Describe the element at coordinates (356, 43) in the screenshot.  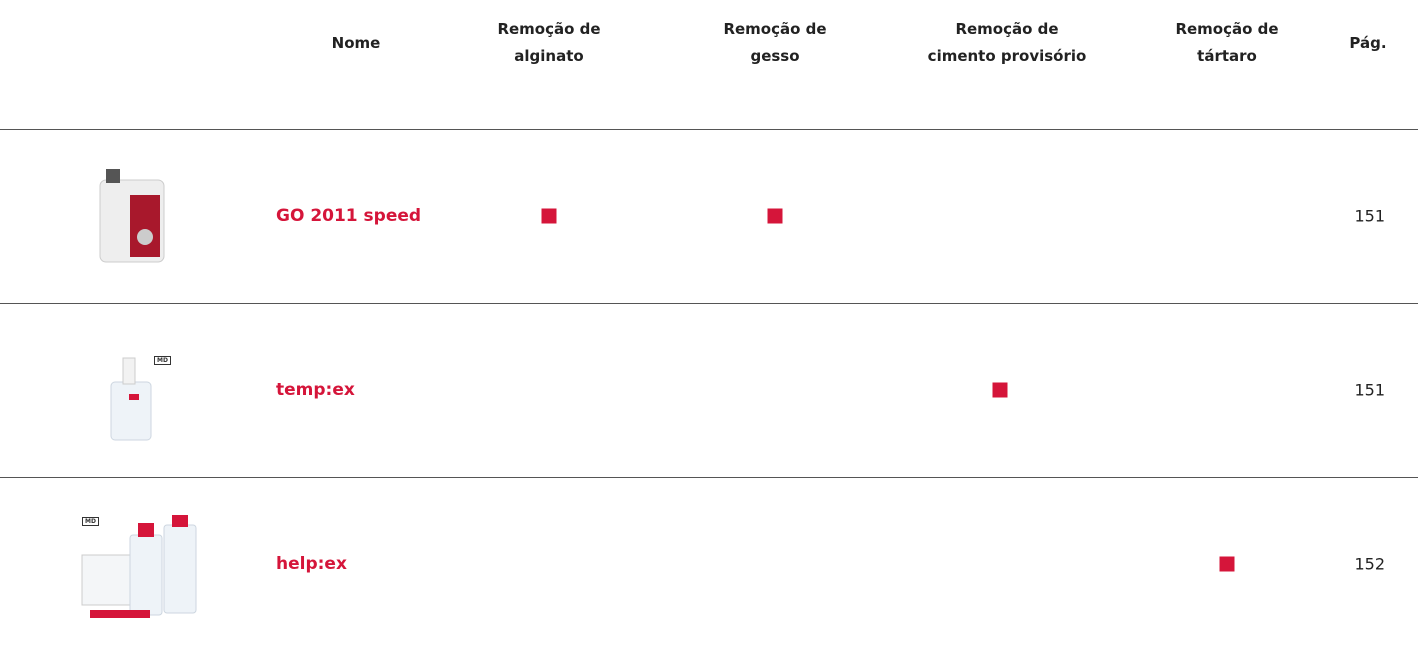
I see `column-header: Nome` at that location.